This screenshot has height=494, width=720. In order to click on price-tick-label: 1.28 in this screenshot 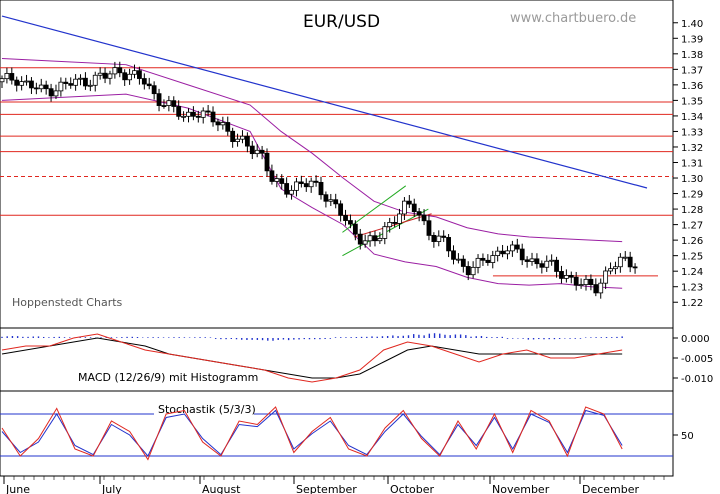, I will do `click(692, 210)`.